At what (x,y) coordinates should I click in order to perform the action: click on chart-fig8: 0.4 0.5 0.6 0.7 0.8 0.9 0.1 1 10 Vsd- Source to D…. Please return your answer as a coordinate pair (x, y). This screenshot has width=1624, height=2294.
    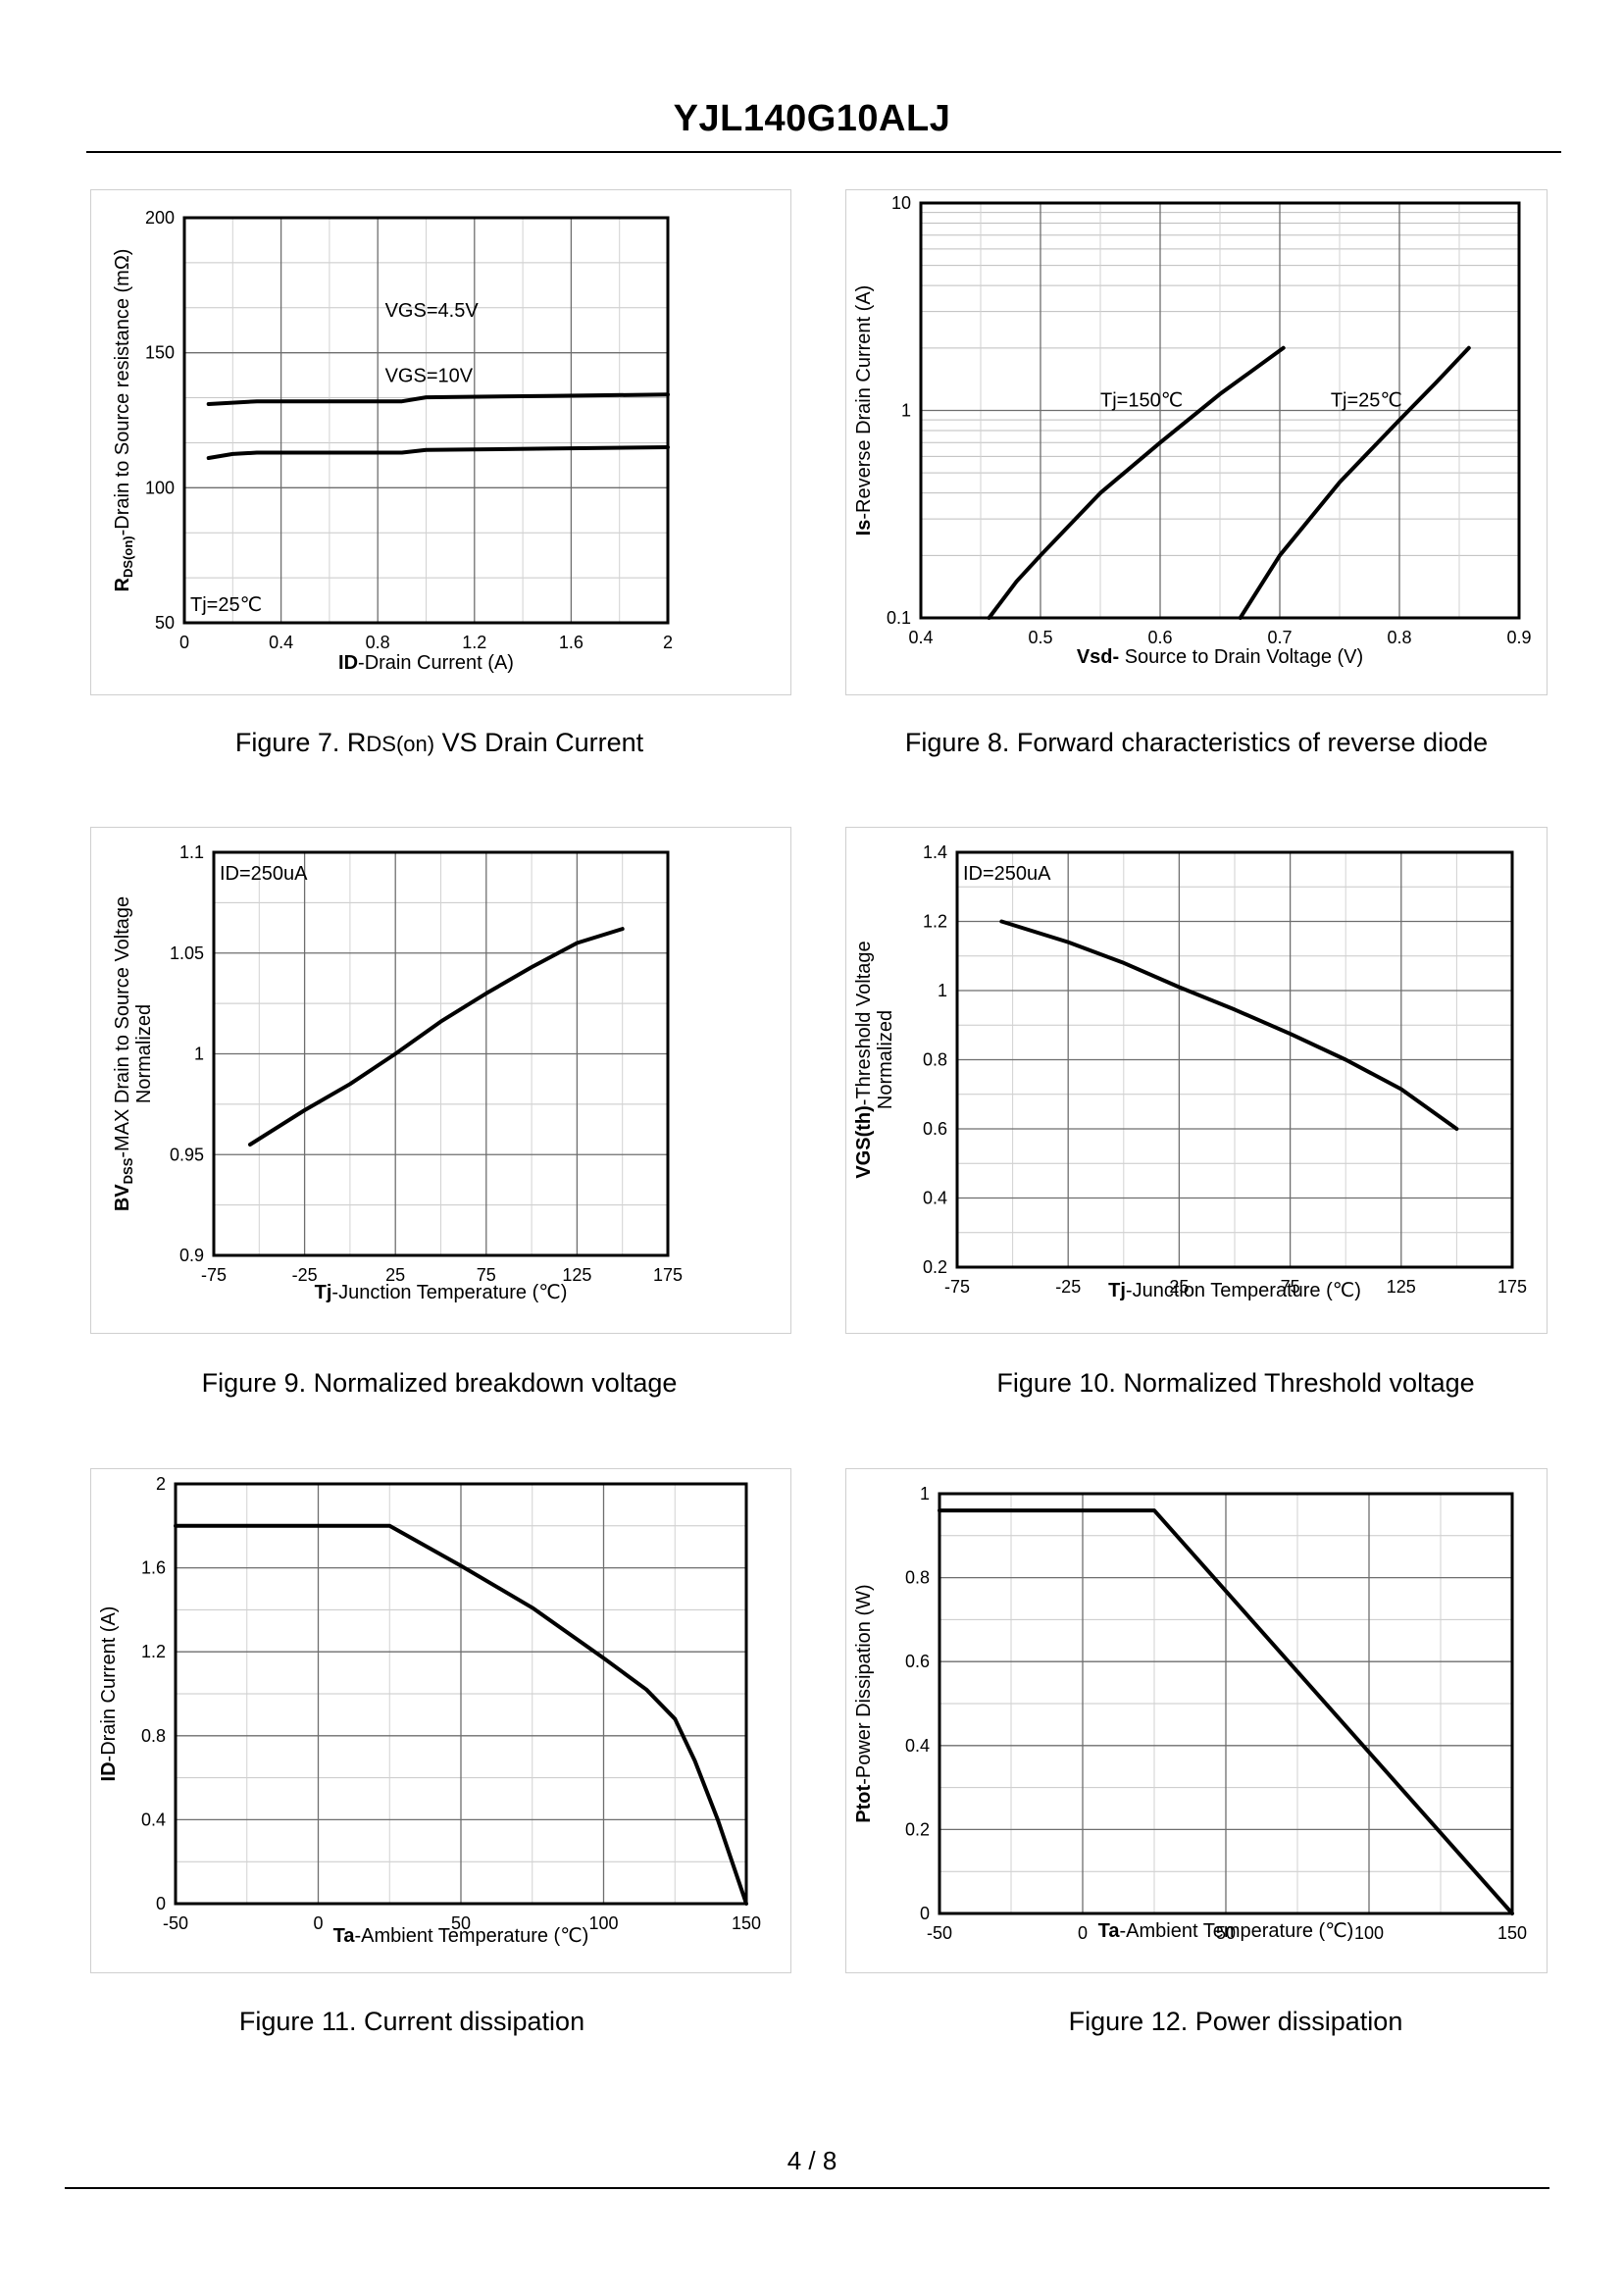
    Looking at the image, I should click on (1192, 430).